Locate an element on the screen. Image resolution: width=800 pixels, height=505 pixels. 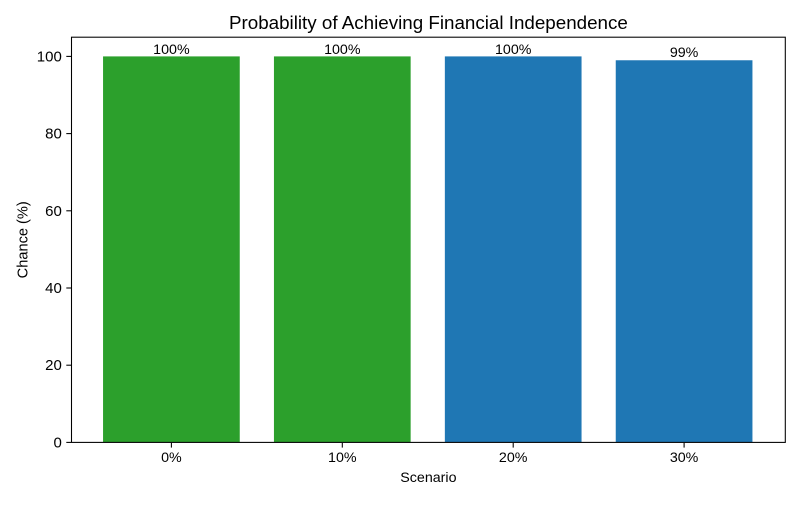
svg-text: 20% is located at coordinates (513, 458).